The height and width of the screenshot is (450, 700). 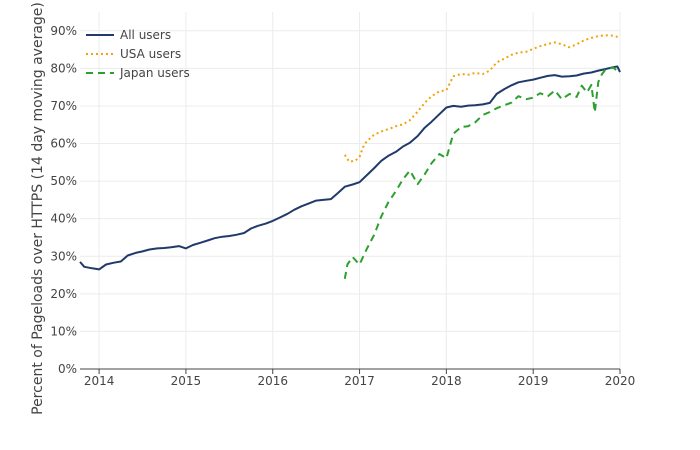 I want to click on x-tick-label: 2019, so click(x=533, y=381).